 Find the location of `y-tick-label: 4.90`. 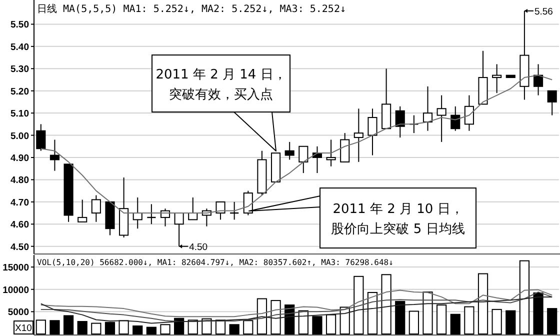

y-tick-label: 4.90 is located at coordinates (19, 158).